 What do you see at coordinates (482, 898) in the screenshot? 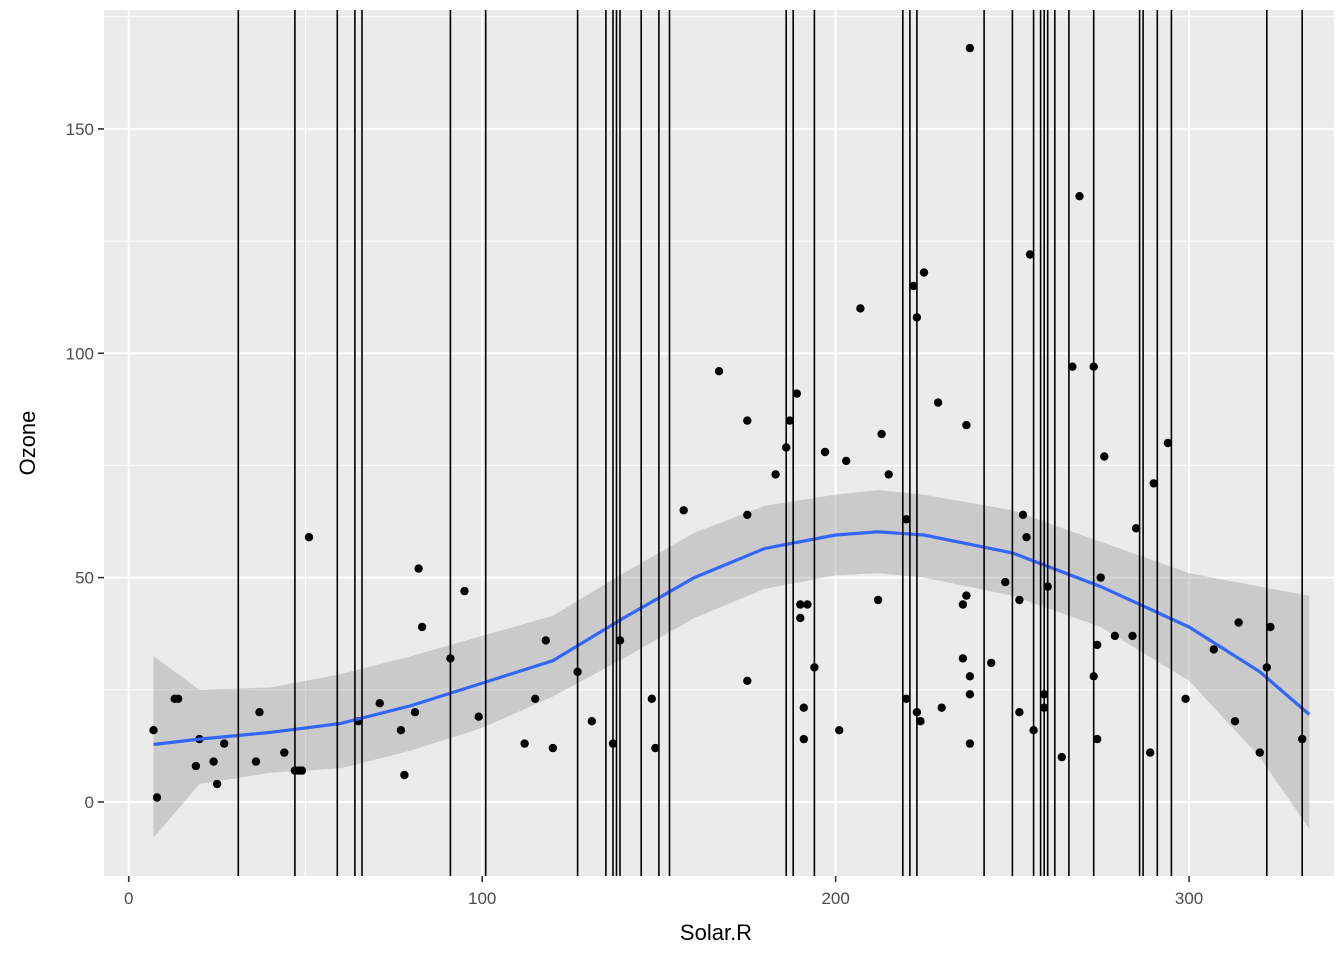
I see `x-tick-label: 100` at bounding box center [482, 898].